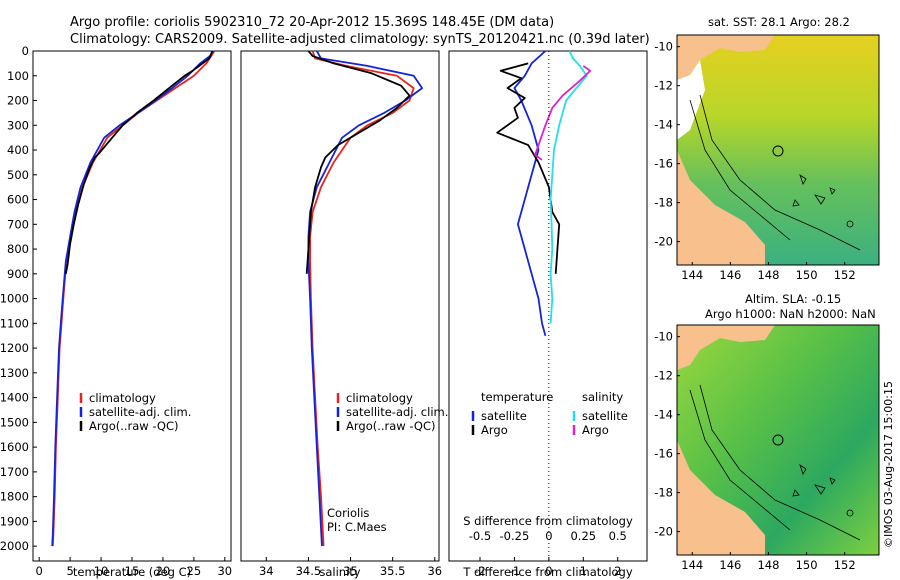  I want to click on depth-tick-label: 300, so click(18, 125).